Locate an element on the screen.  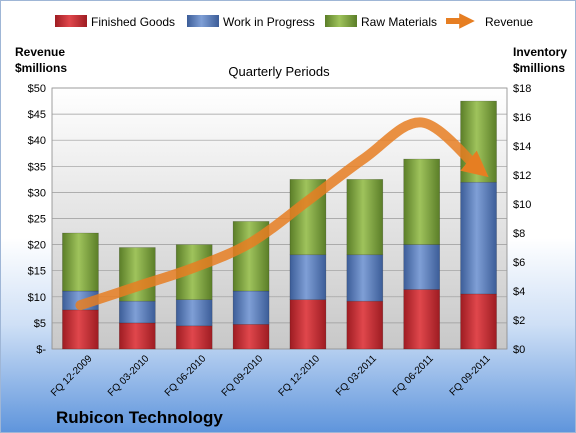
right-tick-label: $18 is located at coordinates (522, 89).